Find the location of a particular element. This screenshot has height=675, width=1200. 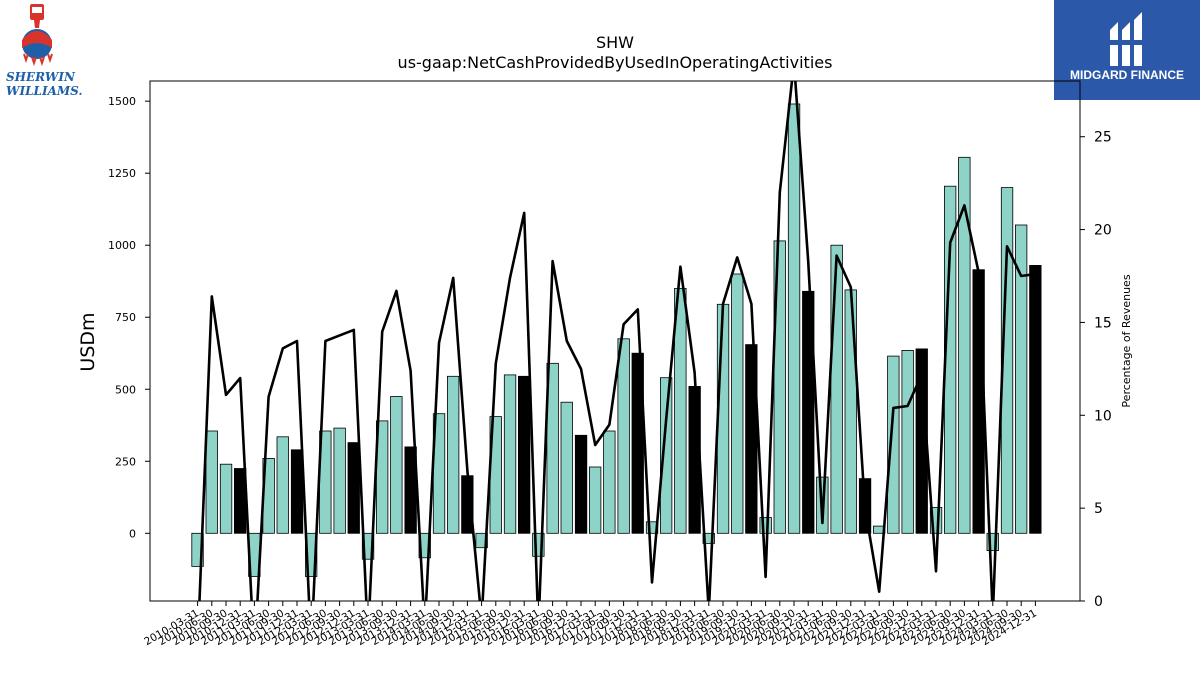

logo-name: MIDGARD FINANCE is located at coordinates (1127, 75).